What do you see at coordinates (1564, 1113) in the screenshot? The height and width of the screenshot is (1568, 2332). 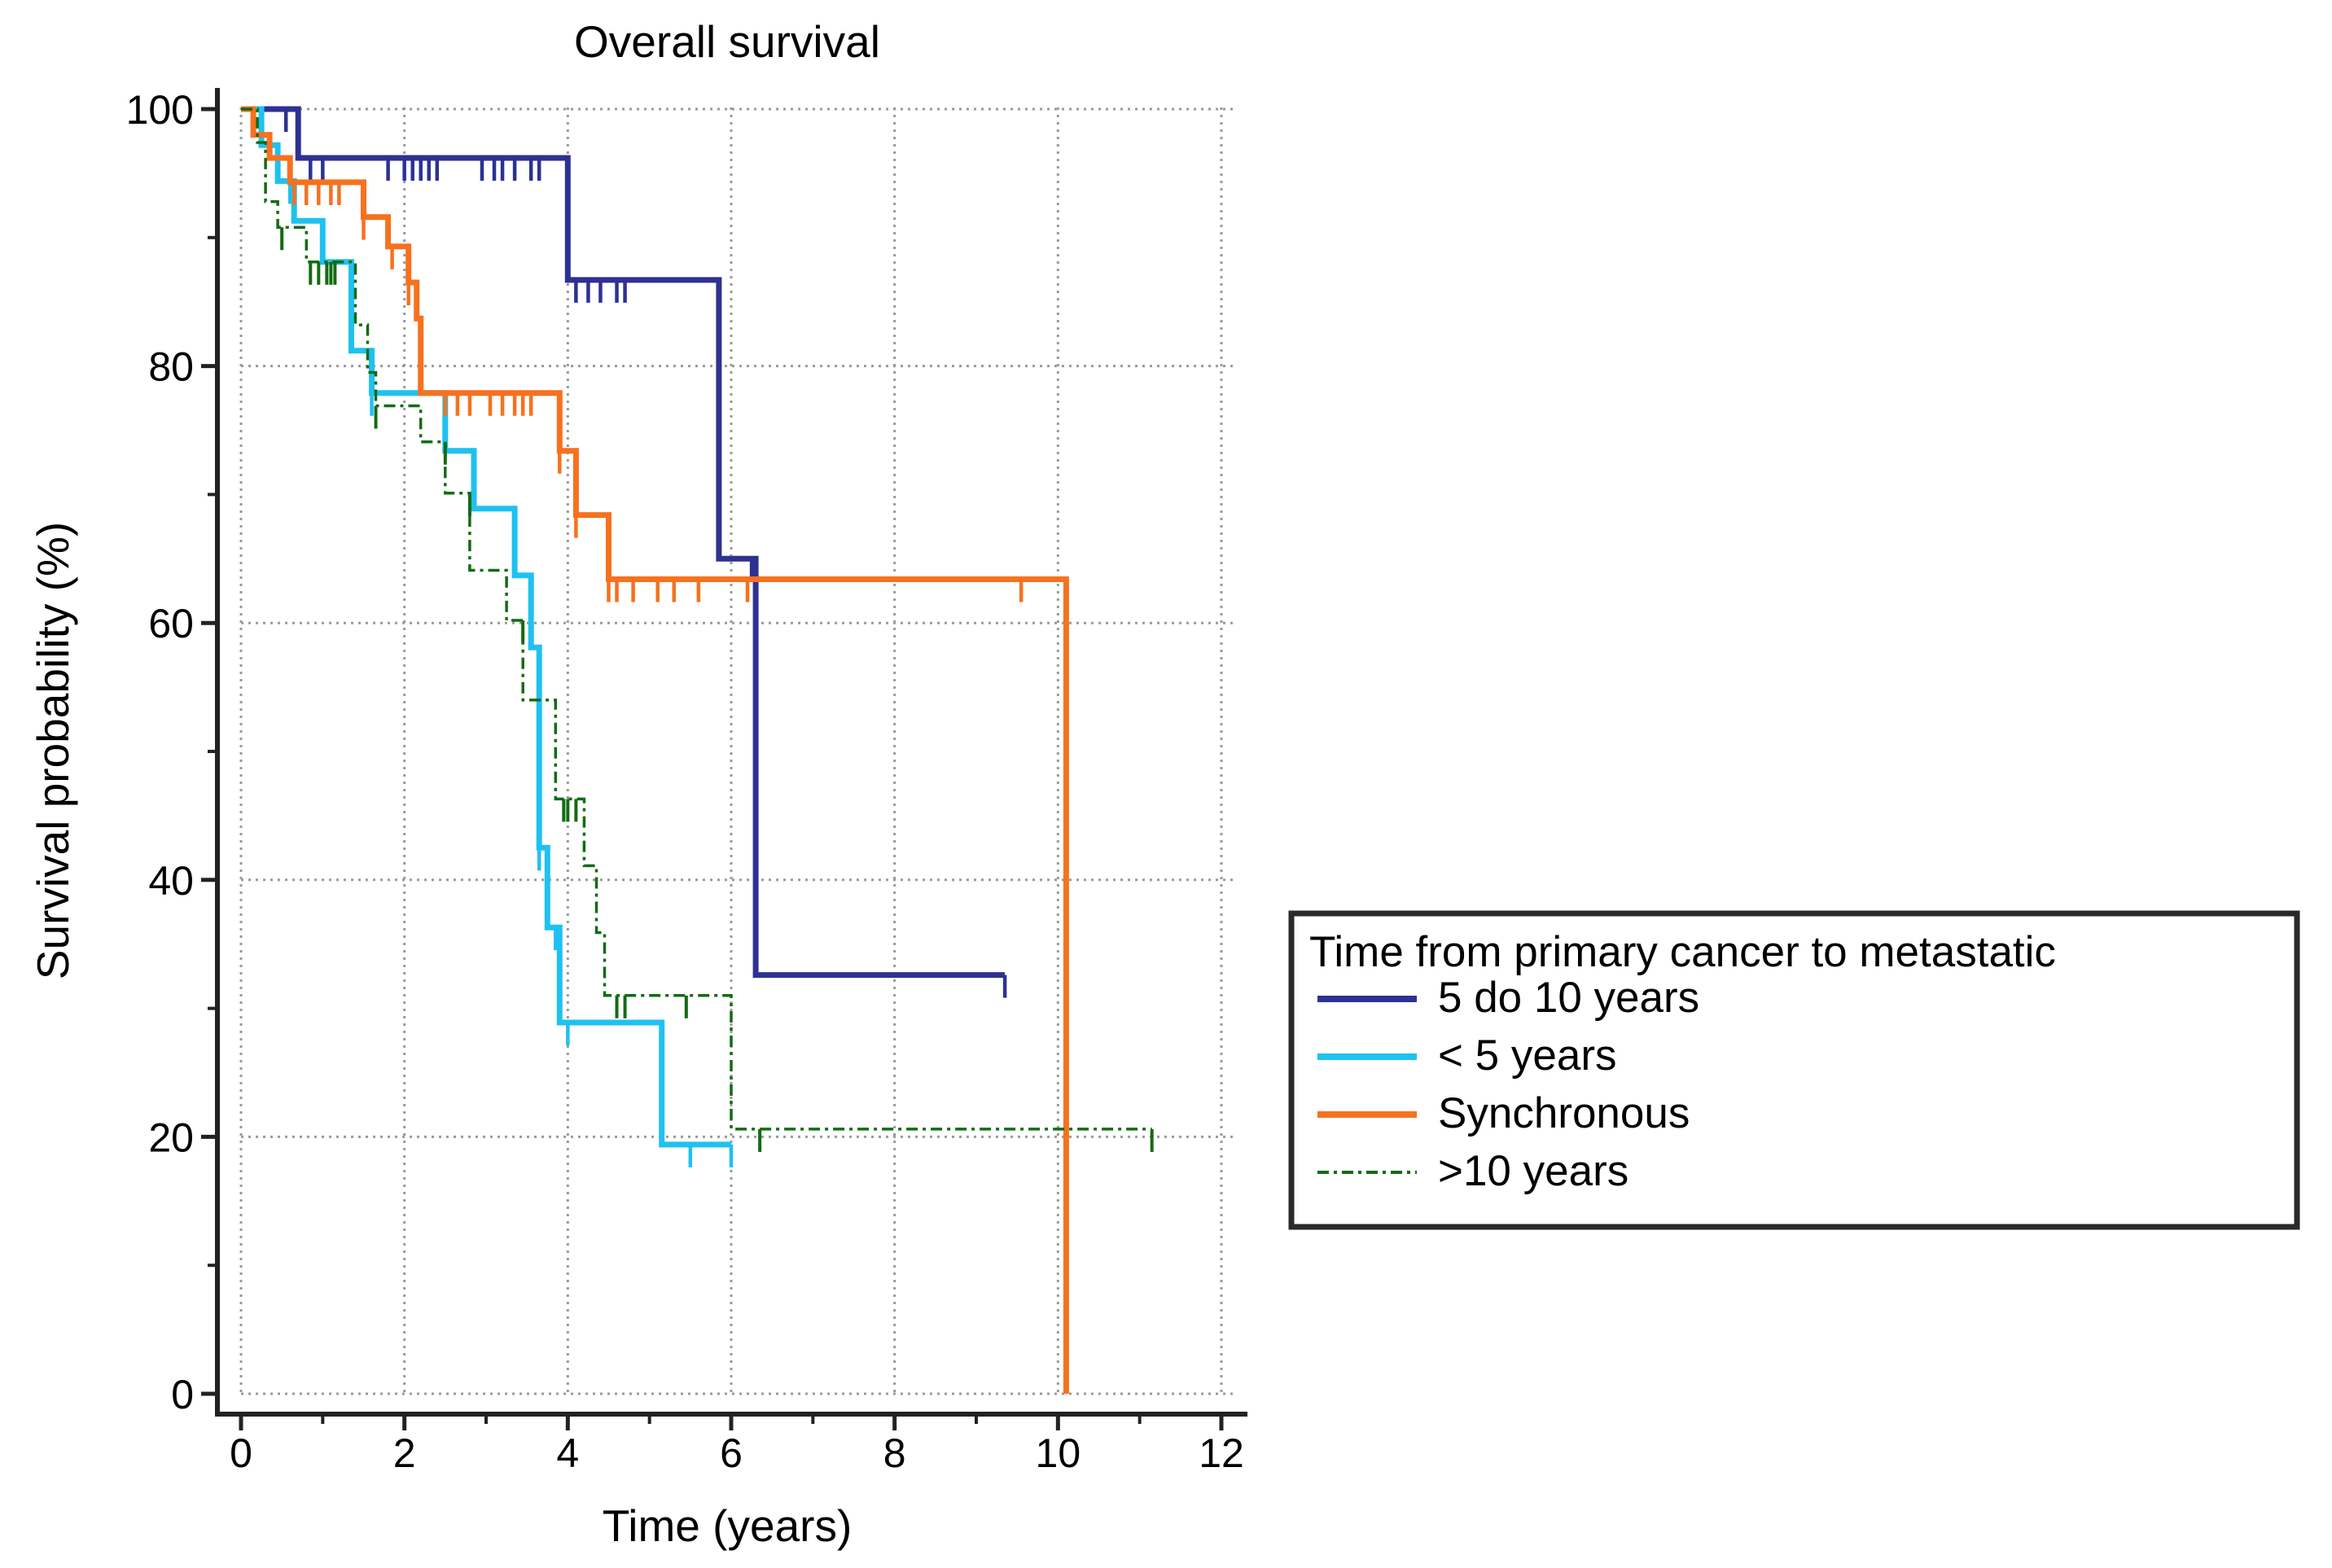 I see `legend-label: Synchronous` at bounding box center [1564, 1113].